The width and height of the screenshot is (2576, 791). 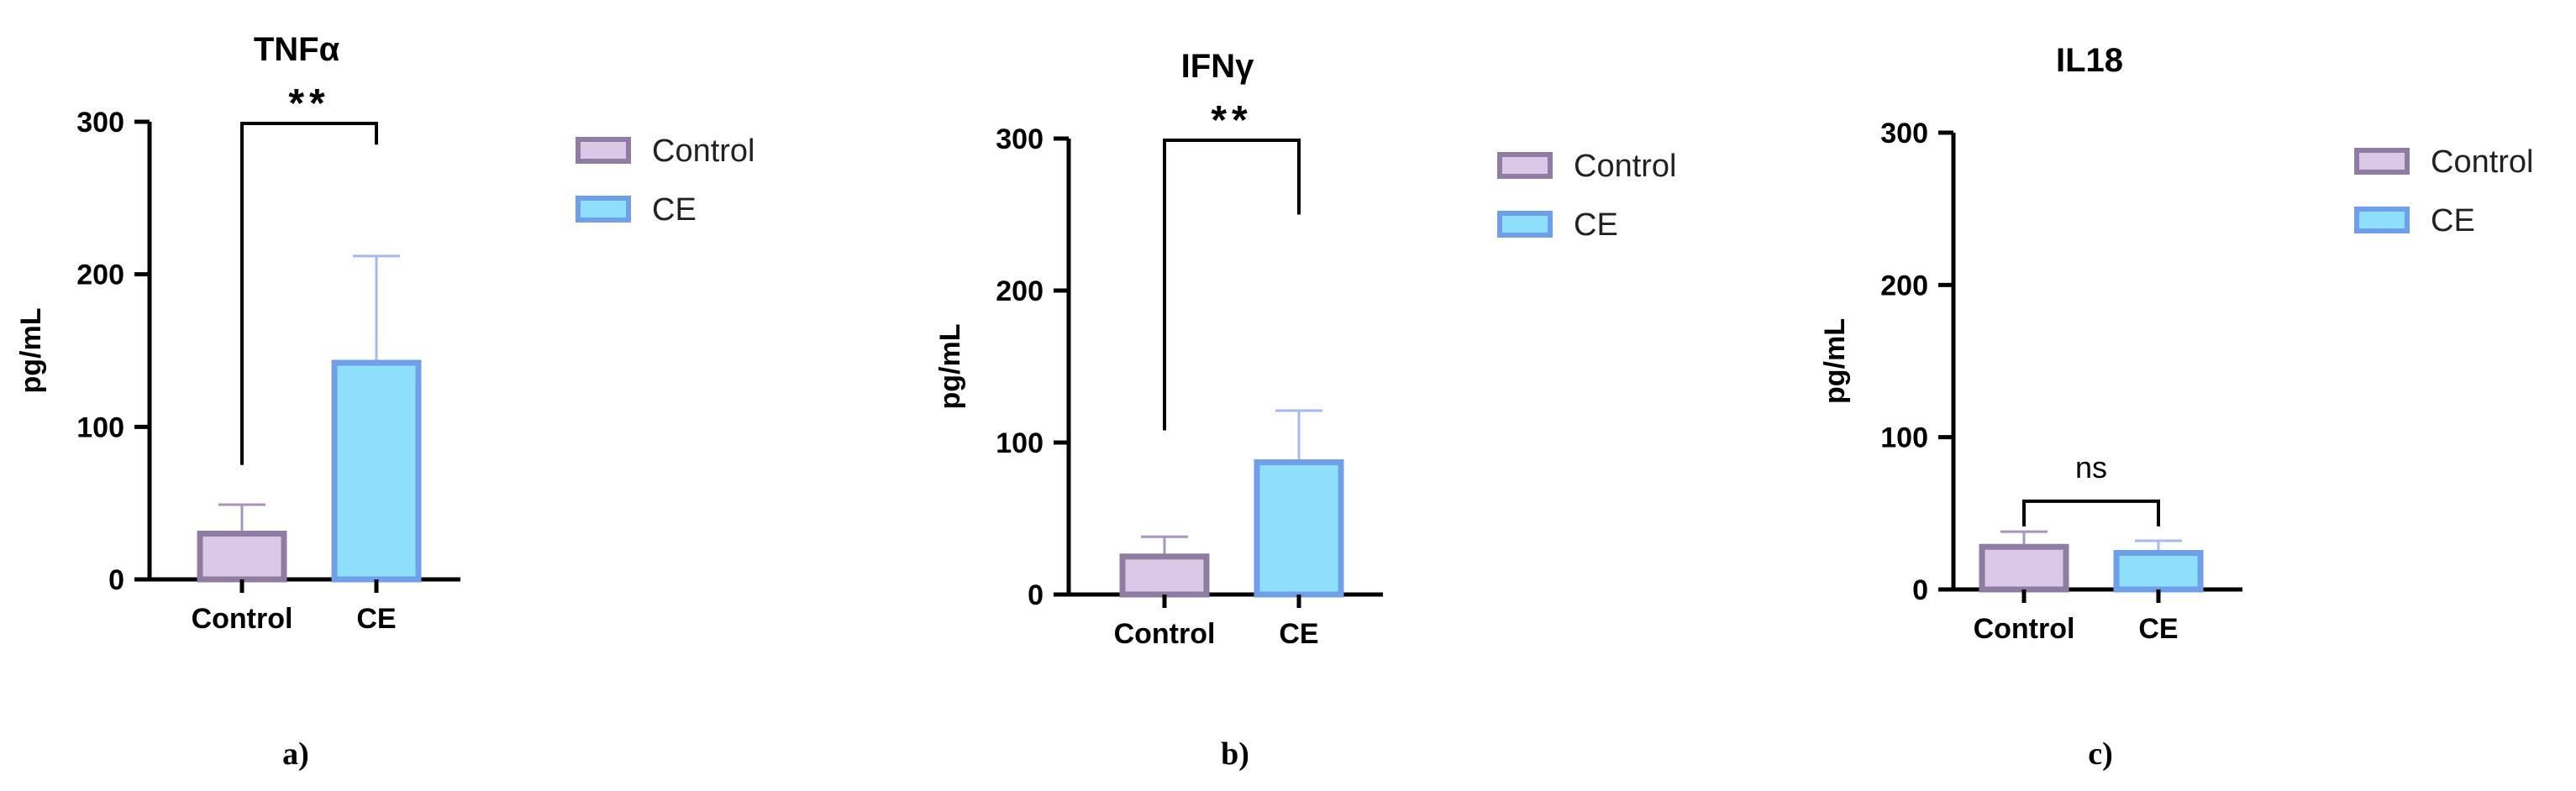 What do you see at coordinates (295, 754) in the screenshot?
I see `panel-label: a)` at bounding box center [295, 754].